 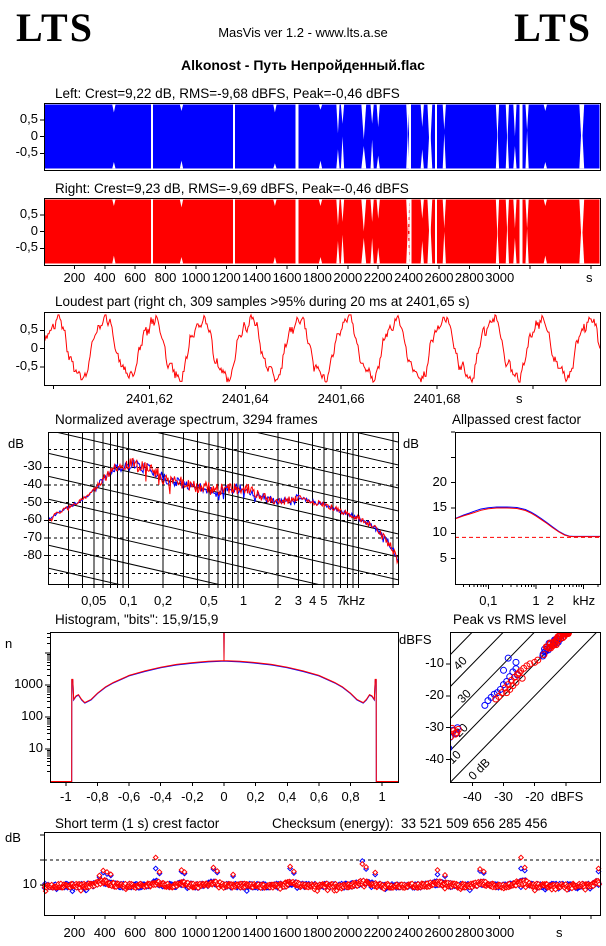 What do you see at coordinates (16, 443) in the screenshot?
I see `spectrum-db-label: dB` at bounding box center [16, 443].